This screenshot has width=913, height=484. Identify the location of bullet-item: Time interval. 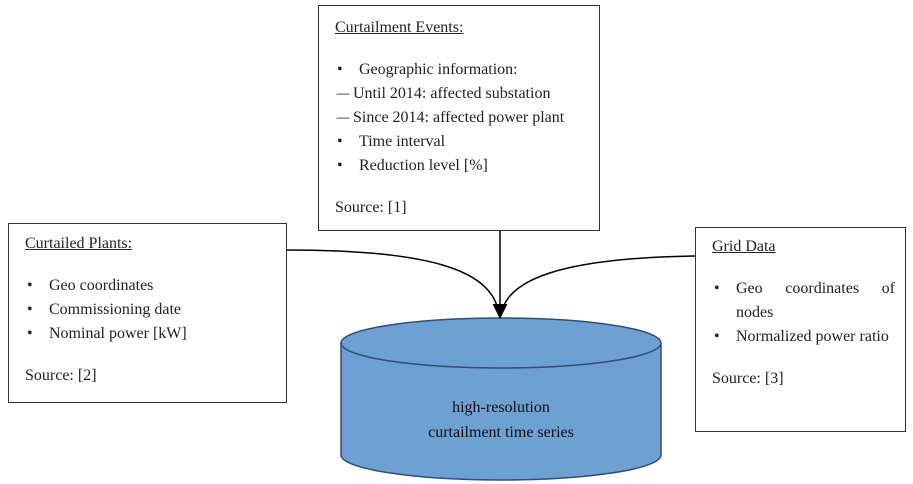
(459, 142).